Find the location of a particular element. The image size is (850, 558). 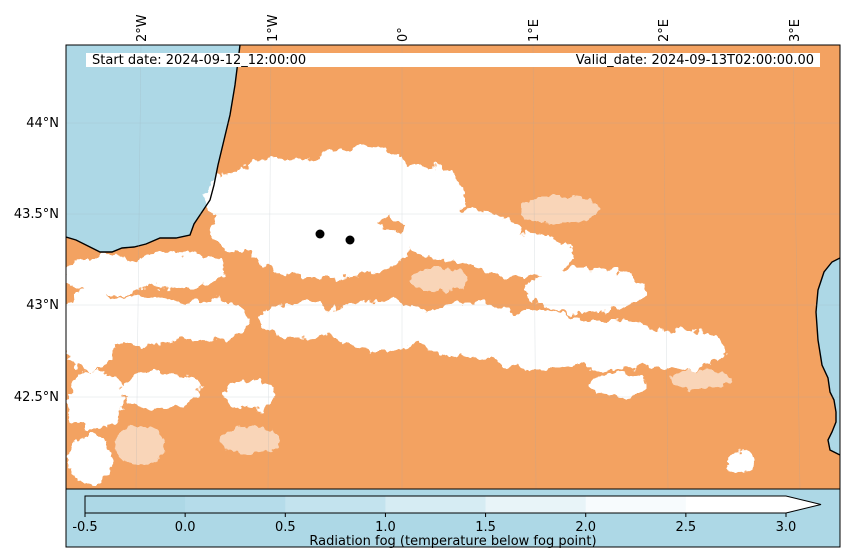

lon-label-2w: 2°W is located at coordinates (142, 28).